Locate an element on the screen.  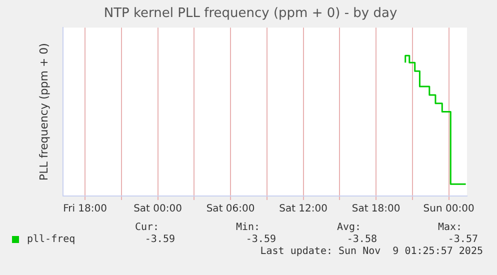
text: Max: is located at coordinates (451, 227).